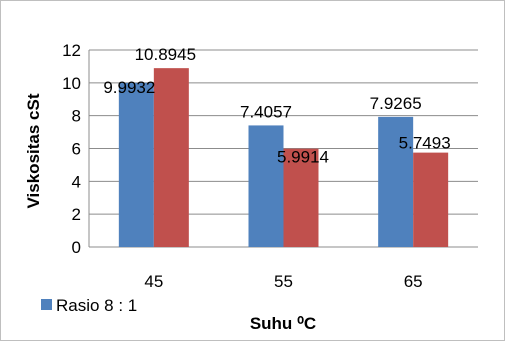 The width and height of the screenshot is (505, 342). I want to click on data-label-series-1-65: 7.9265, so click(396, 103).